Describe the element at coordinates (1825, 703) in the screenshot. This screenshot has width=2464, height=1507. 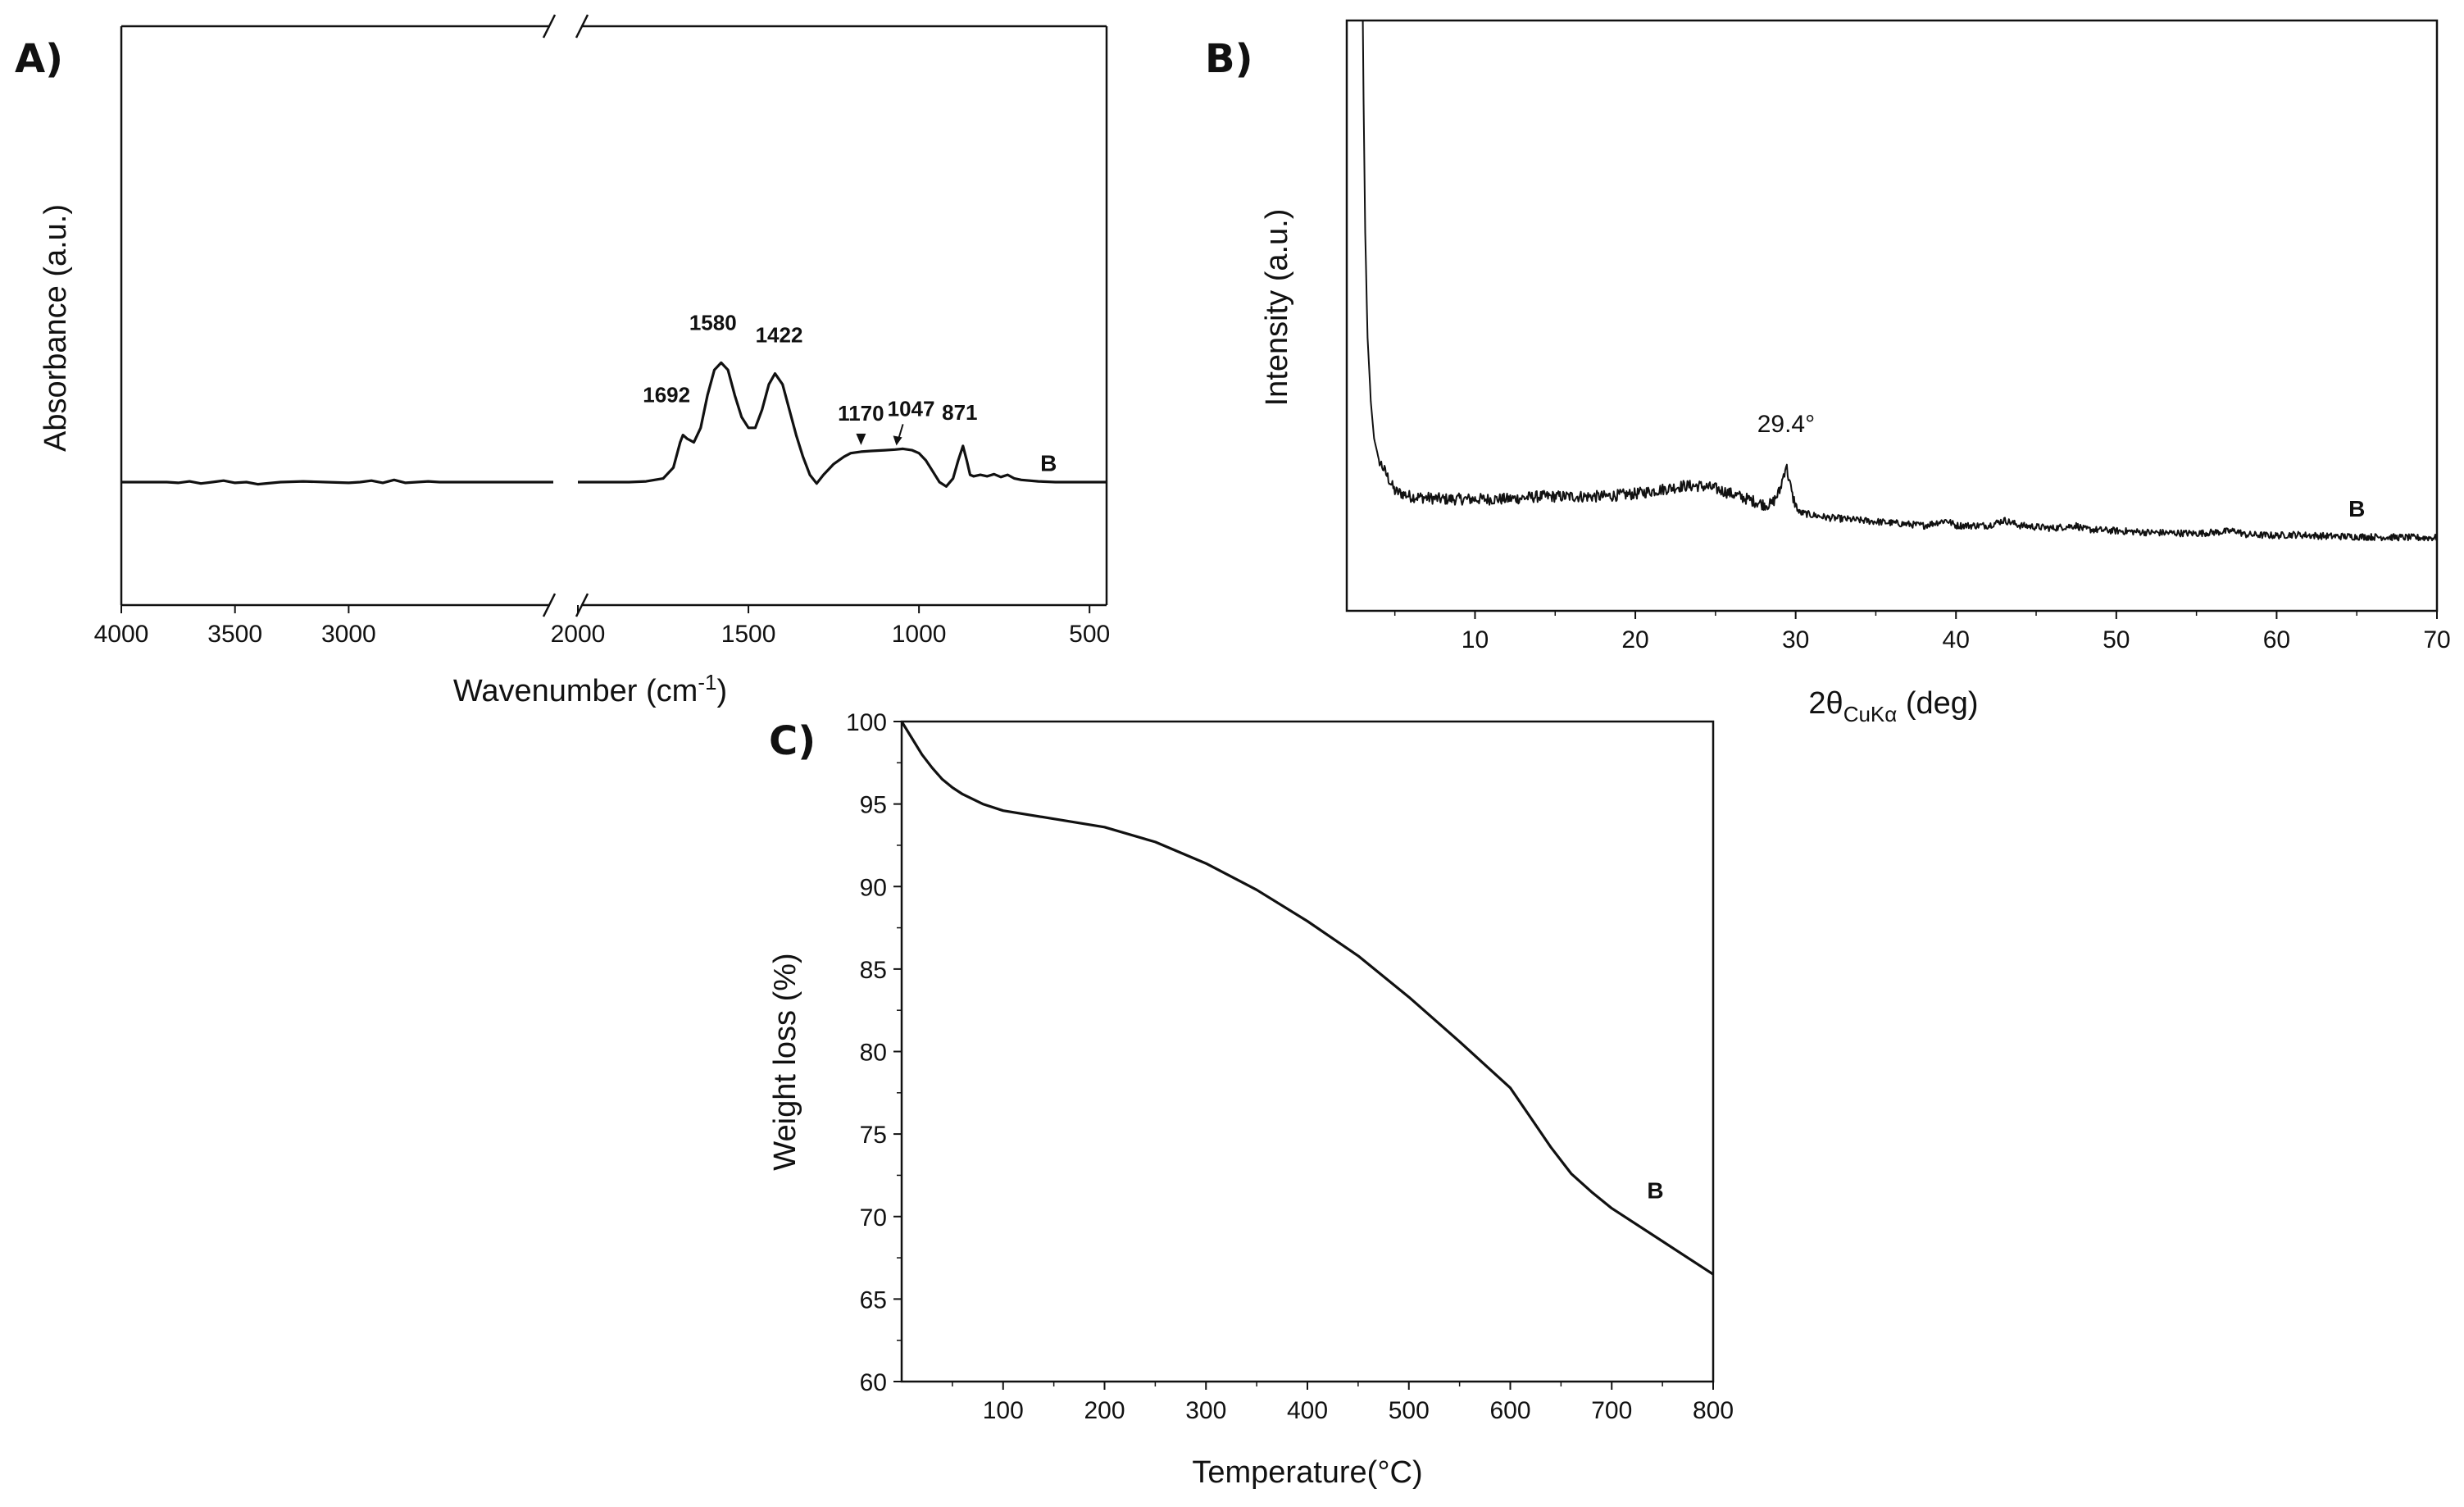
I see `panel-b-x-axis-title-prefix: 2θ` at that location.